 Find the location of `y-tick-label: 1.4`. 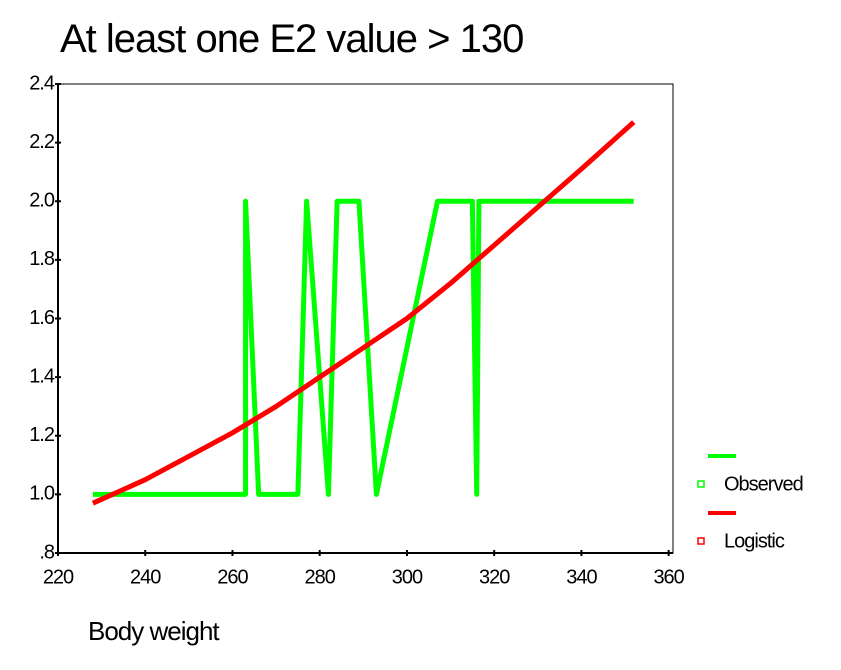

y-tick-label: 1.4 is located at coordinates (42, 376).